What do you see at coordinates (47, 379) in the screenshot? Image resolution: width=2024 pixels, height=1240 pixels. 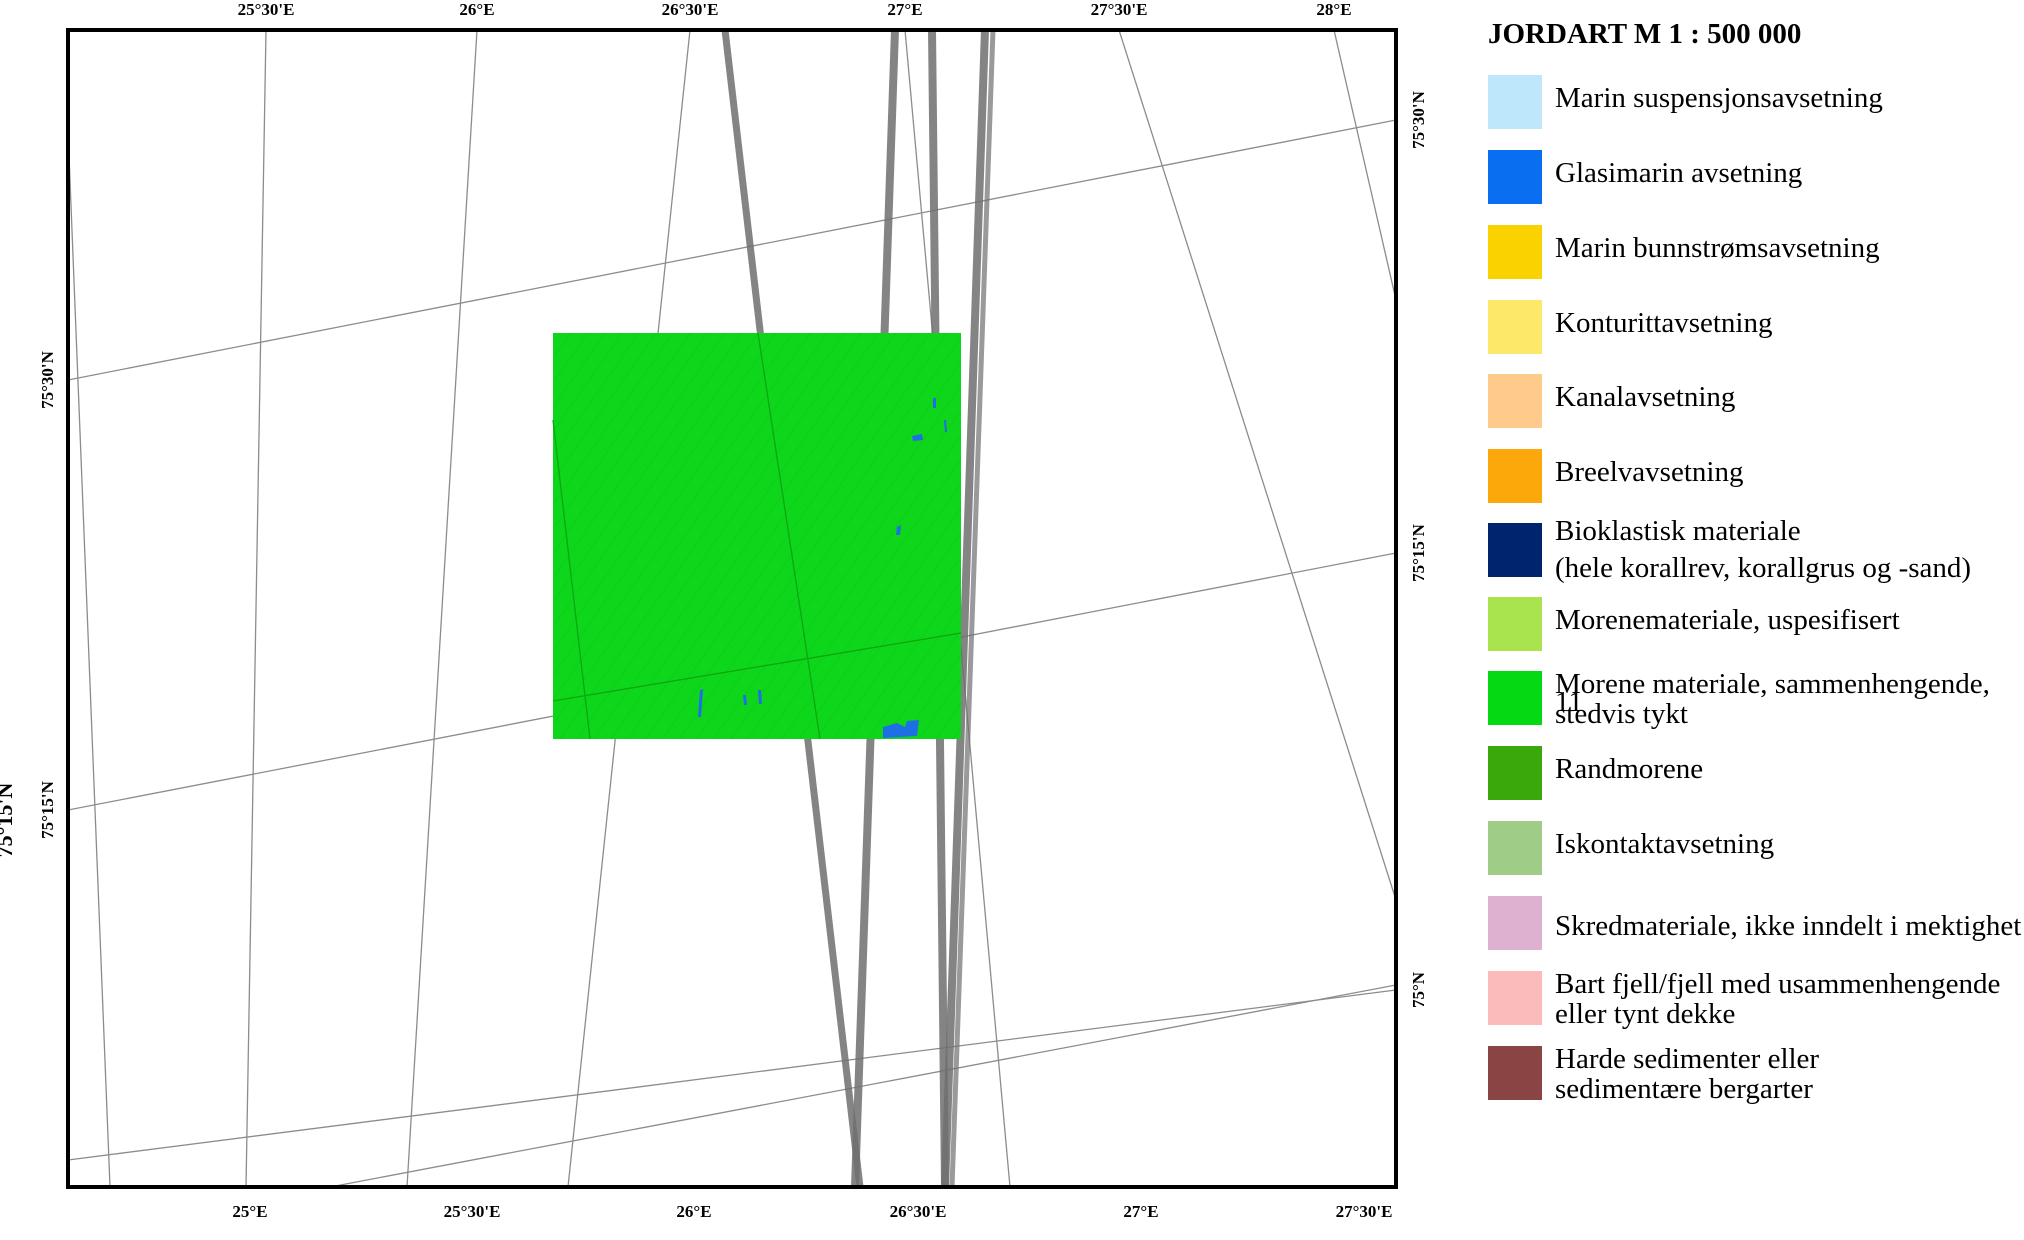 I see `left-tick-label: 75°30'N` at bounding box center [47, 379].